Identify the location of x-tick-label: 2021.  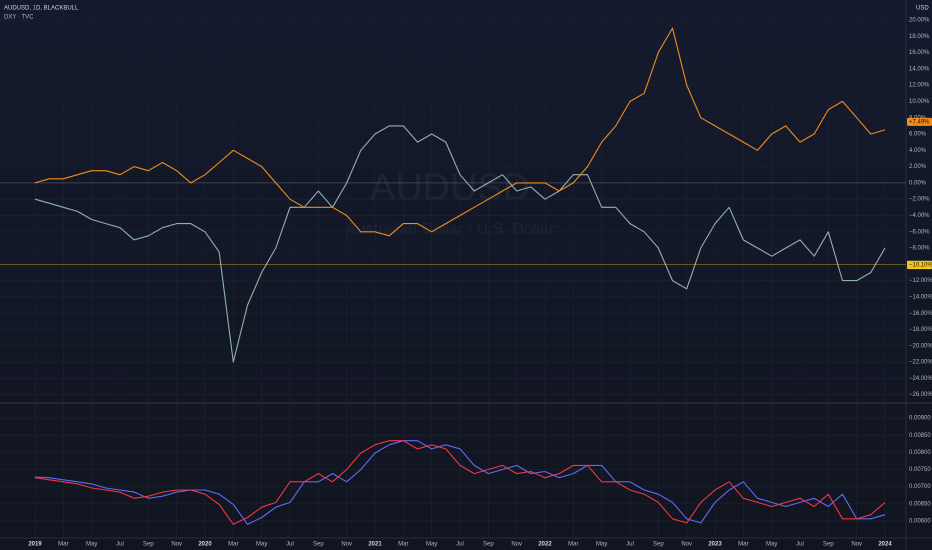
(375, 545).